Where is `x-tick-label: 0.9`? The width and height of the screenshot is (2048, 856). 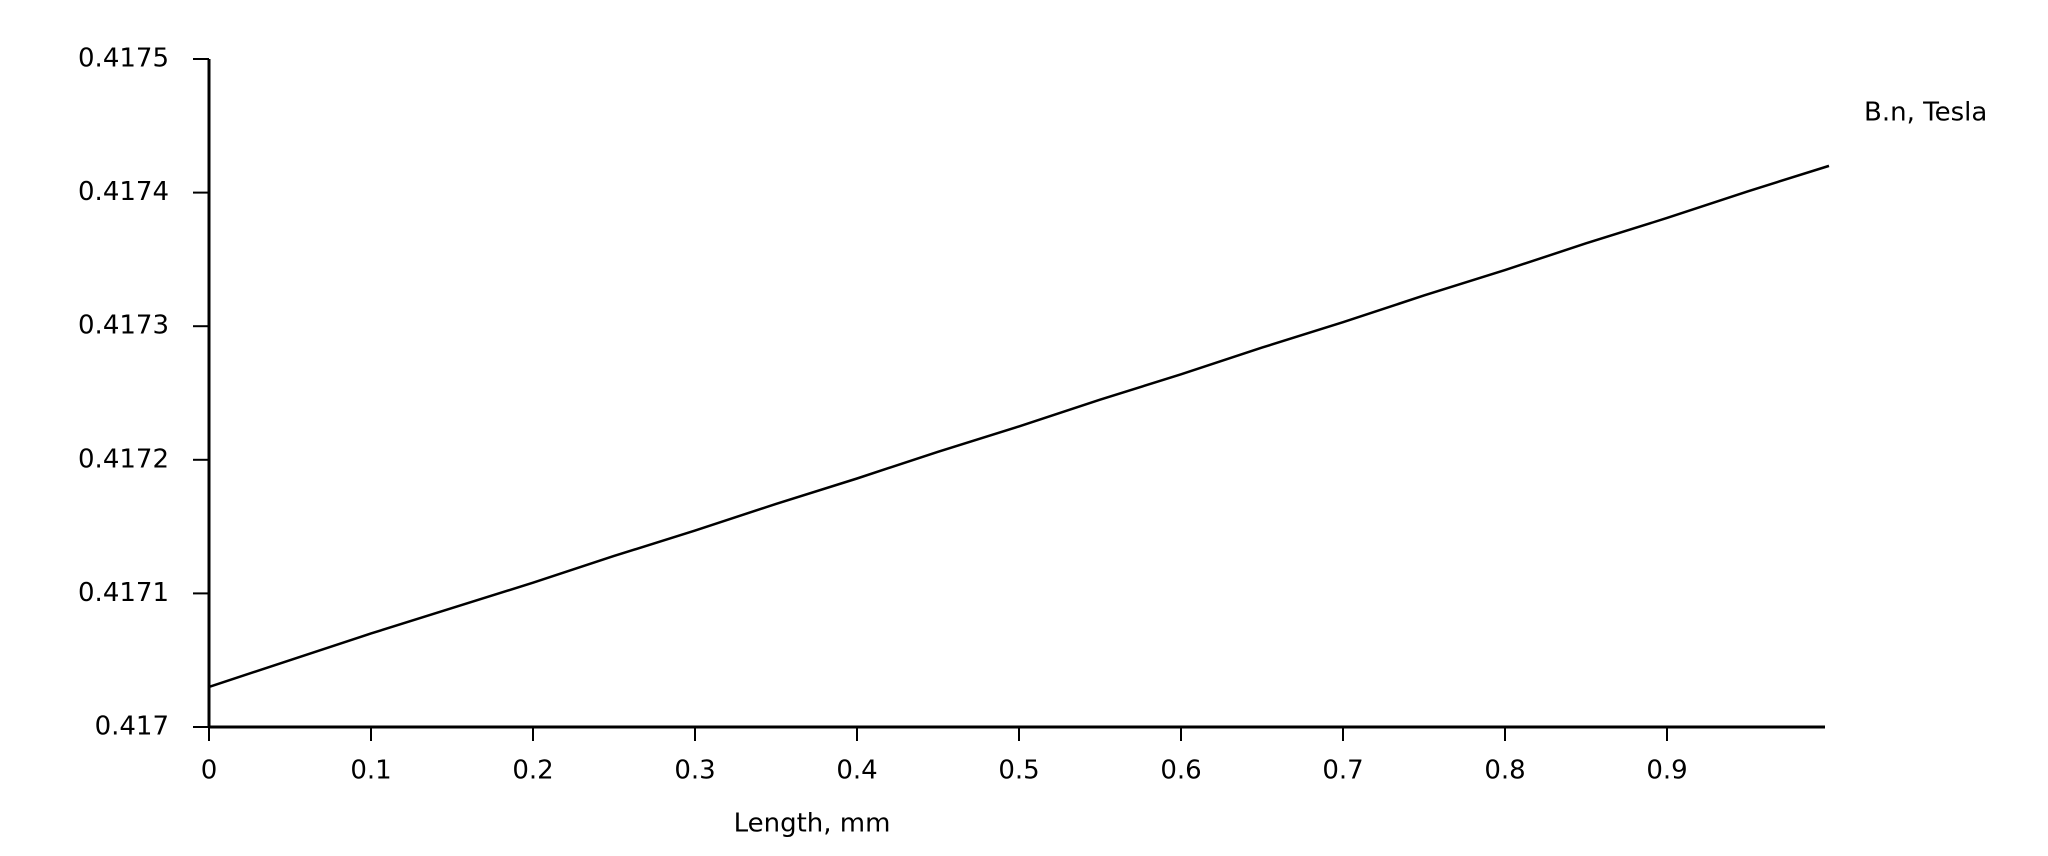 x-tick-label: 0.9 is located at coordinates (1666, 771).